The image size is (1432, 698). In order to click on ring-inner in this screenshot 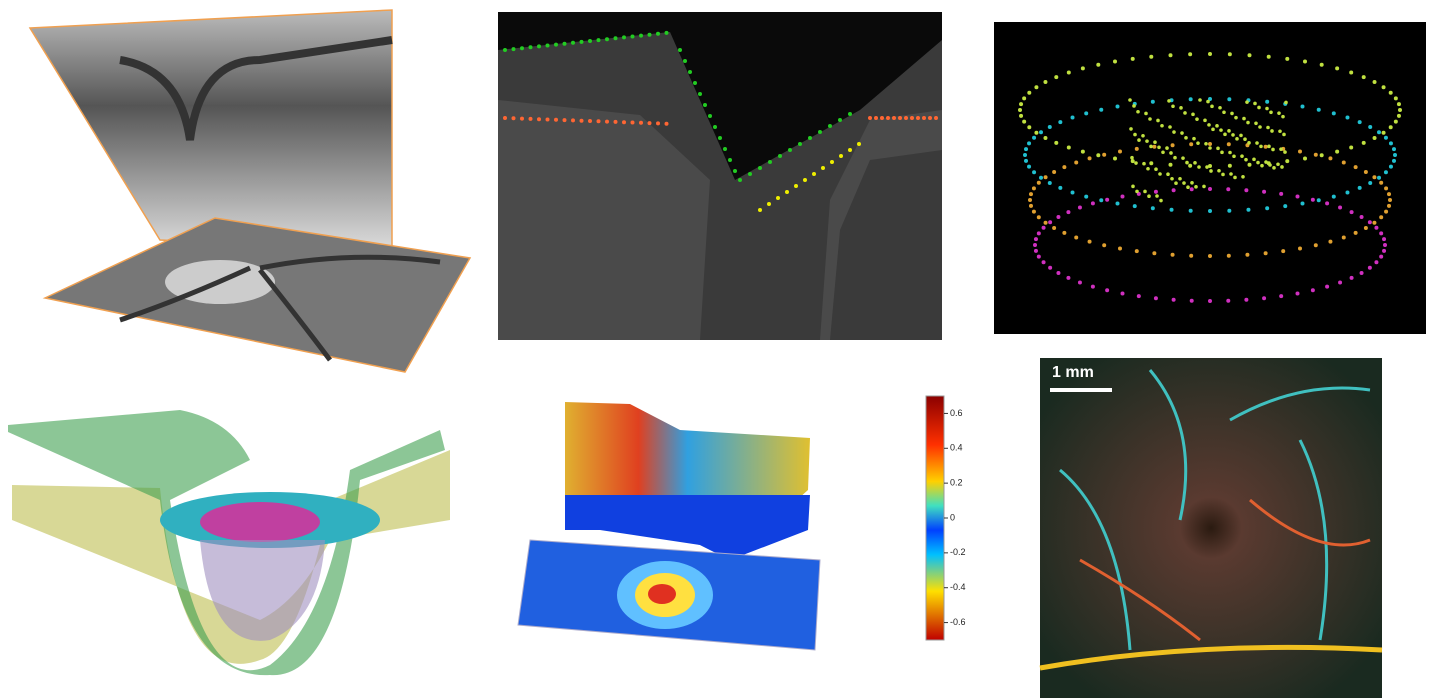, I will do `click(662, 594)`.